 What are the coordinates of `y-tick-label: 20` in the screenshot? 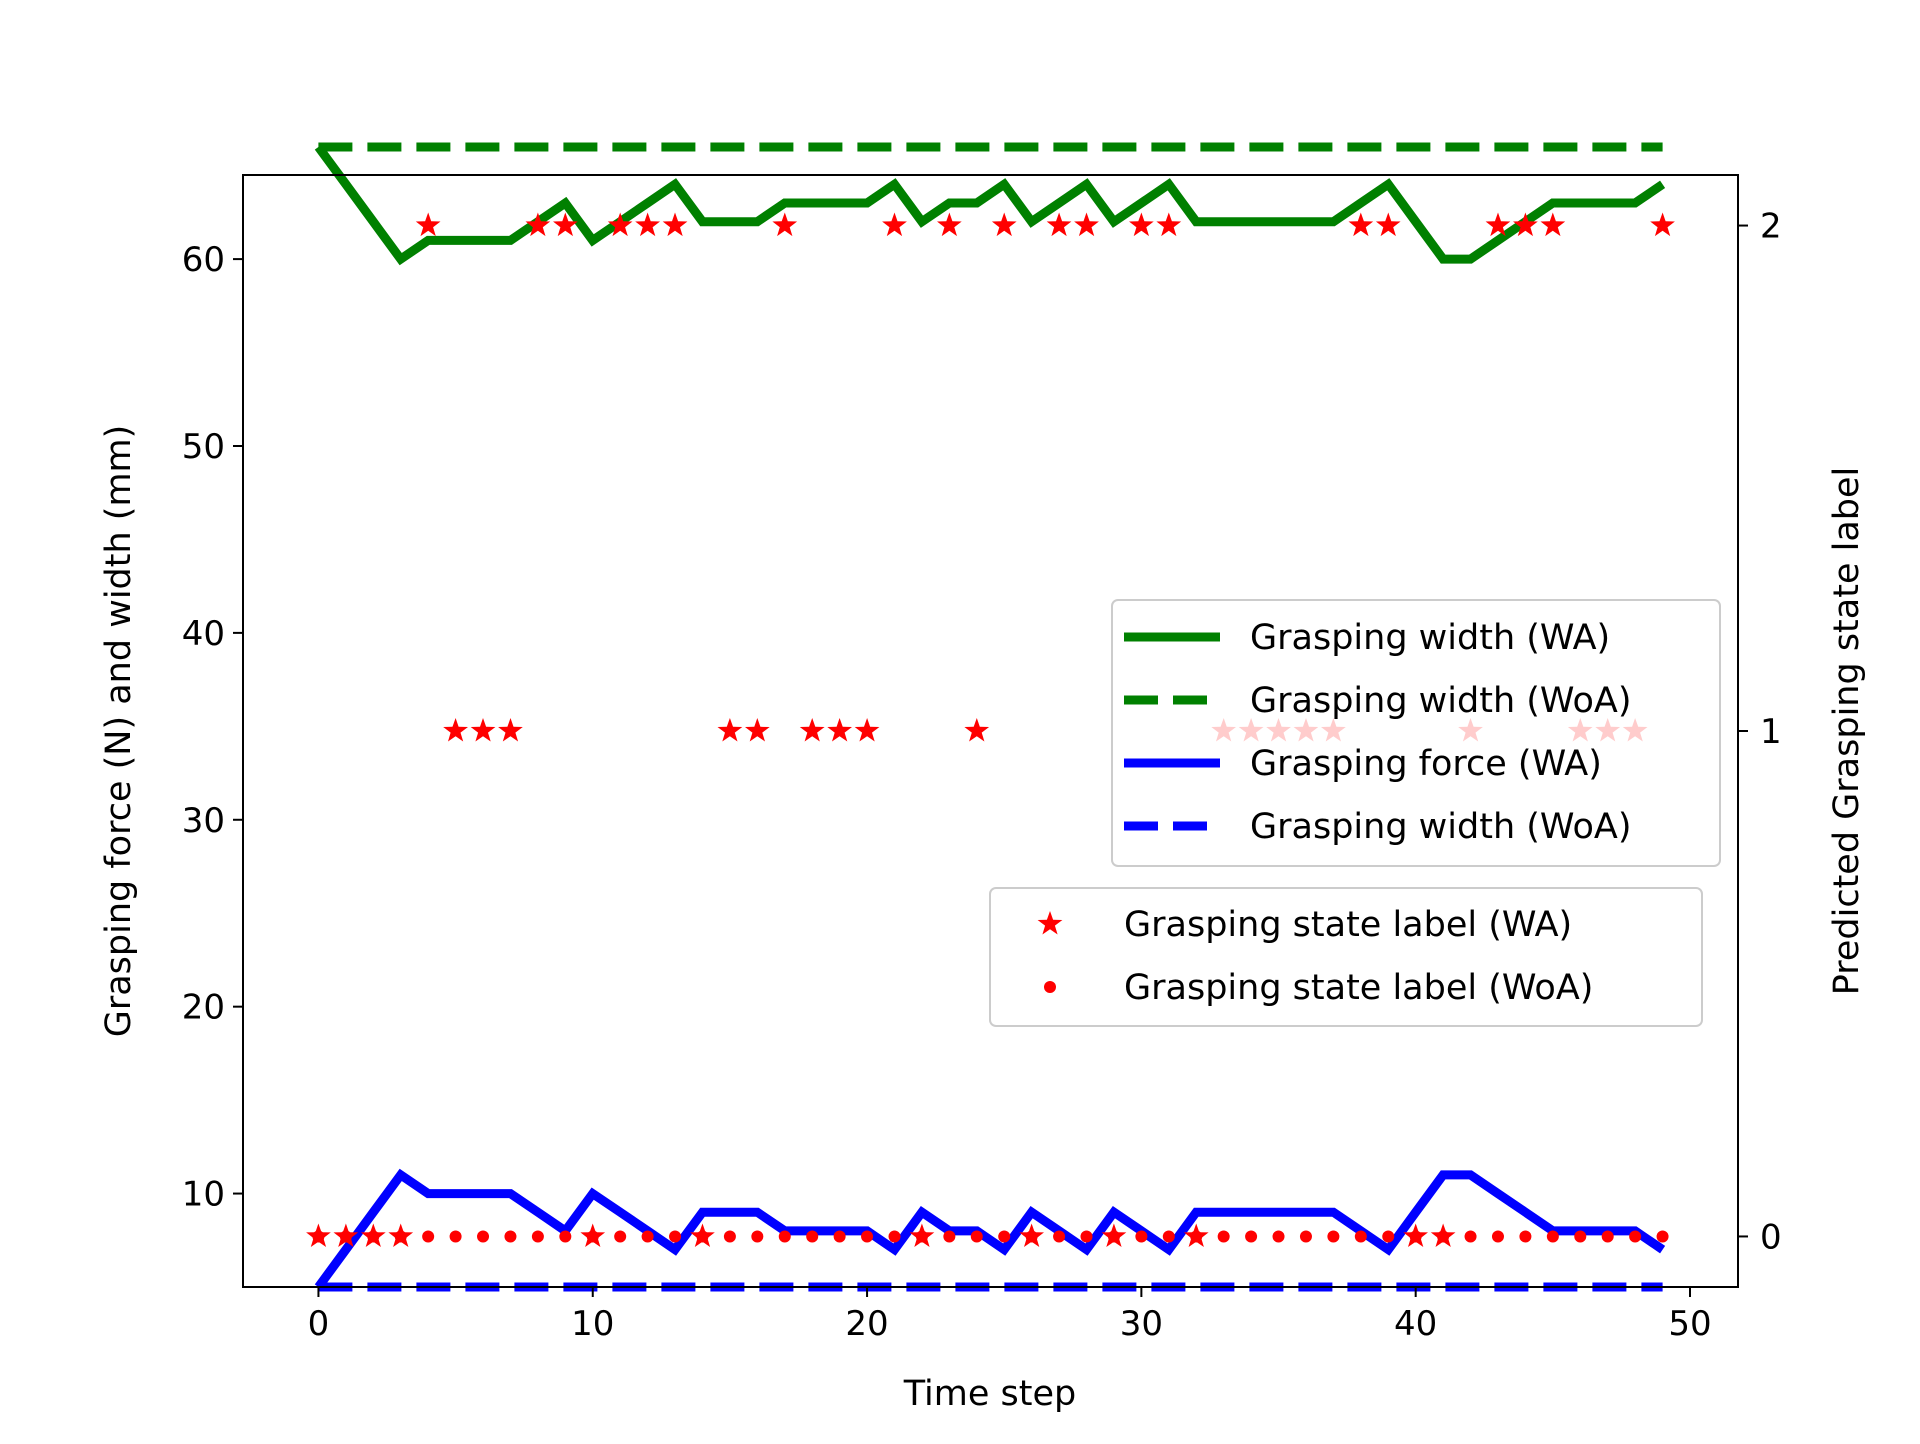 It's located at (203, 1008).